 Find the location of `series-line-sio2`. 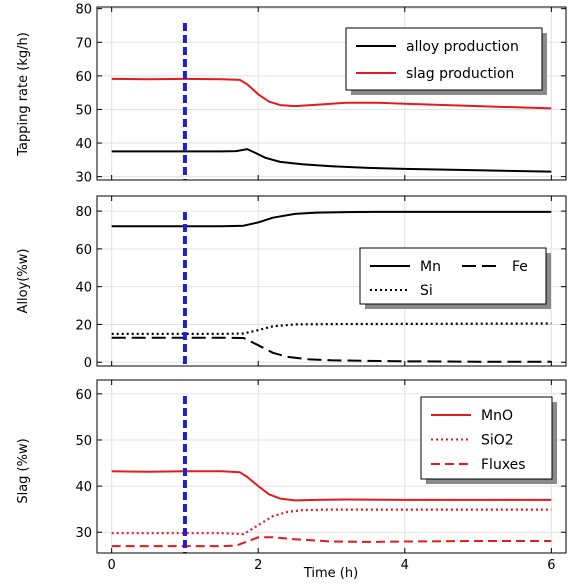

series-line-sio2 is located at coordinates (331, 522).